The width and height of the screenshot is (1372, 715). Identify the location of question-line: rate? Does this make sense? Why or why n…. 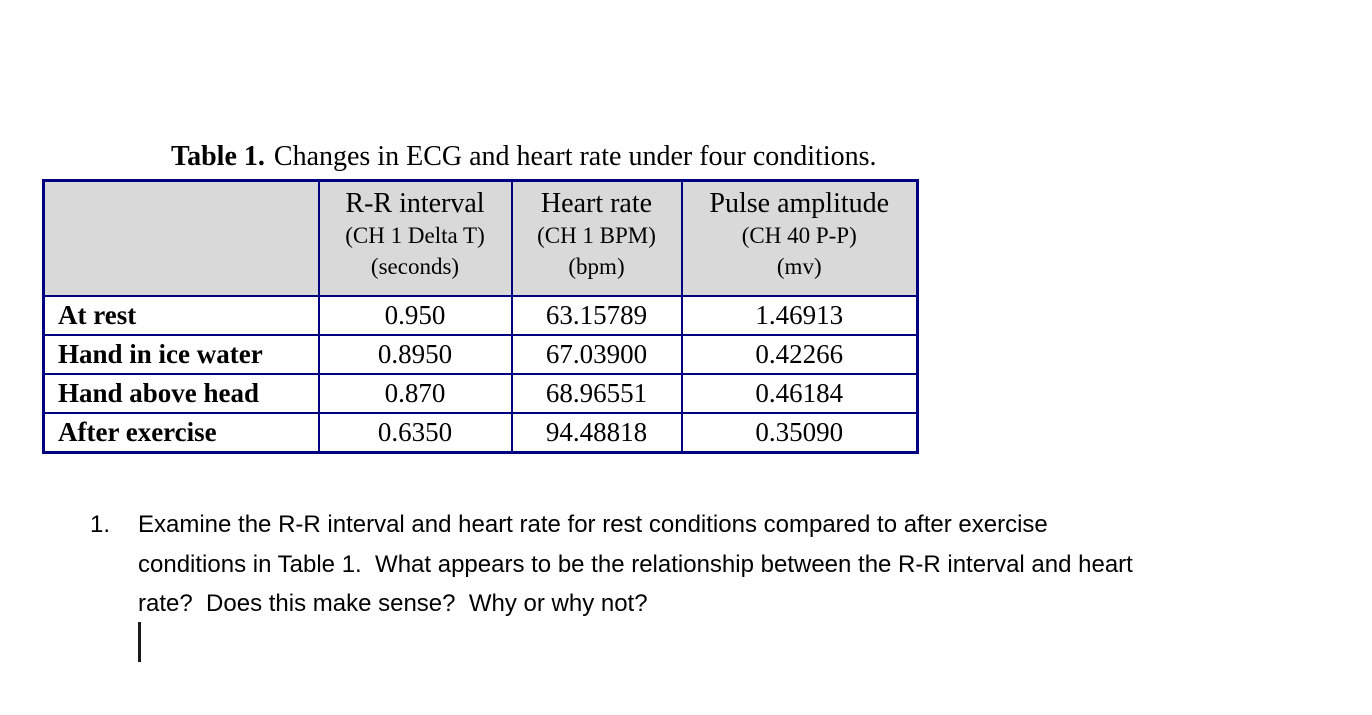
(393, 603).